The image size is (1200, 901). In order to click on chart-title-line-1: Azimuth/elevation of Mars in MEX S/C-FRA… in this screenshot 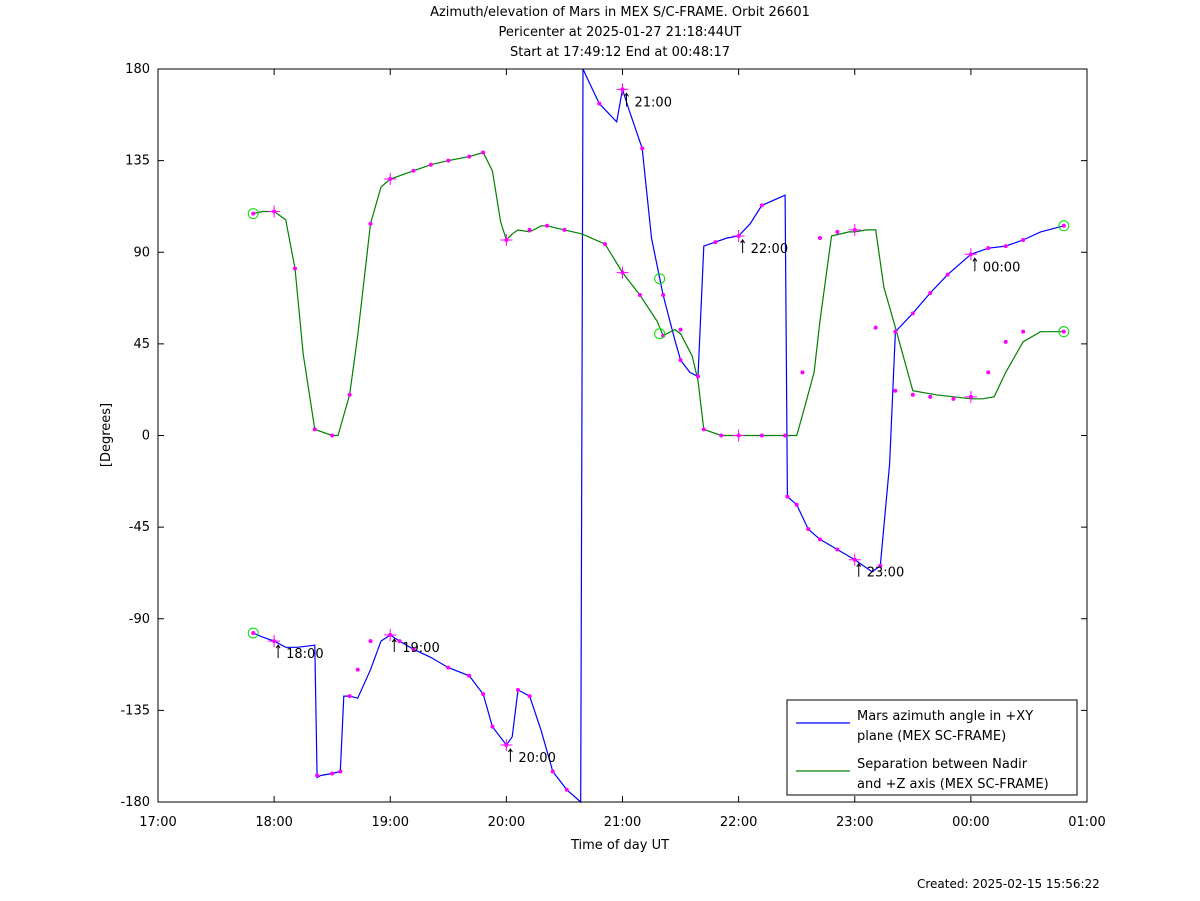, I will do `click(620, 12)`.